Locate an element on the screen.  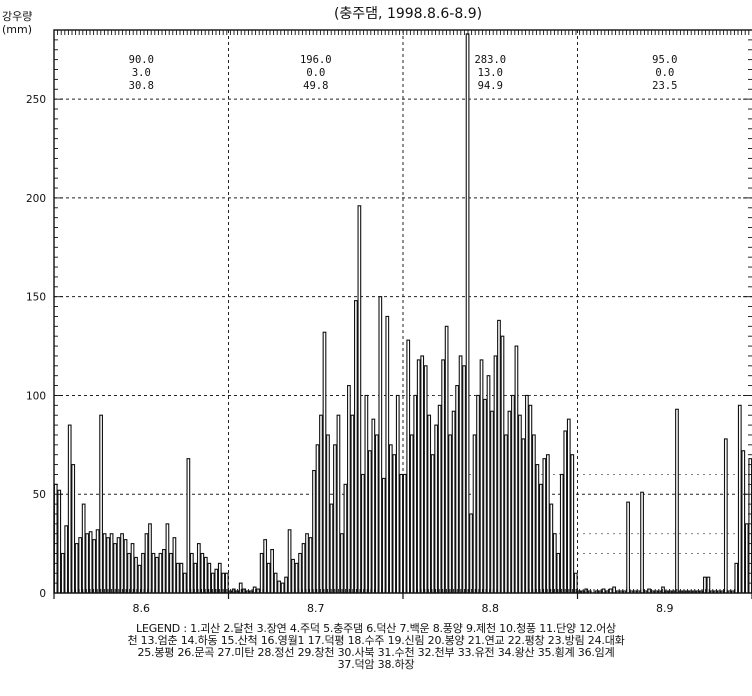
day-annotation: 0.0 is located at coordinates (315, 73).